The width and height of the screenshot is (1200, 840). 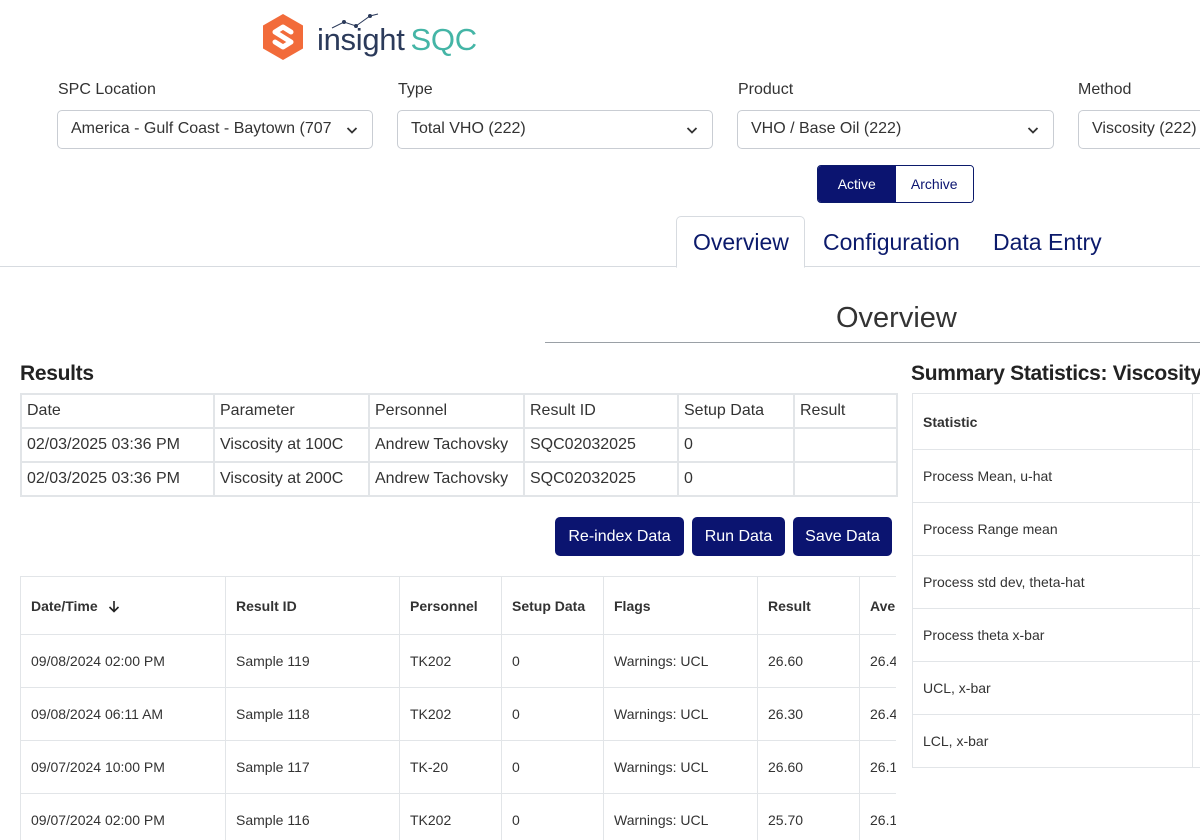 I want to click on cell-date-time: 09/07/2024 02:00 PM, so click(x=123, y=816).